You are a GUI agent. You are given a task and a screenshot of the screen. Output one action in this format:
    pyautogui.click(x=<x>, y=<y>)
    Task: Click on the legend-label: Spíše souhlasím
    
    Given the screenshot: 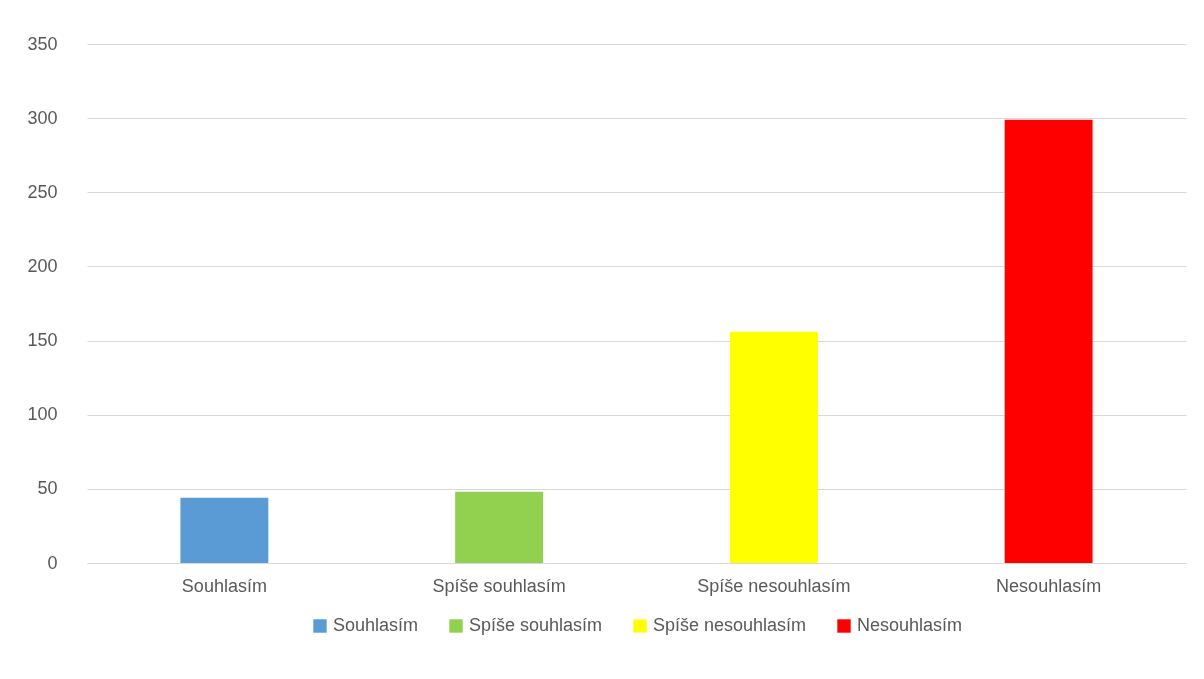 What is the action you would take?
    pyautogui.click(x=536, y=625)
    